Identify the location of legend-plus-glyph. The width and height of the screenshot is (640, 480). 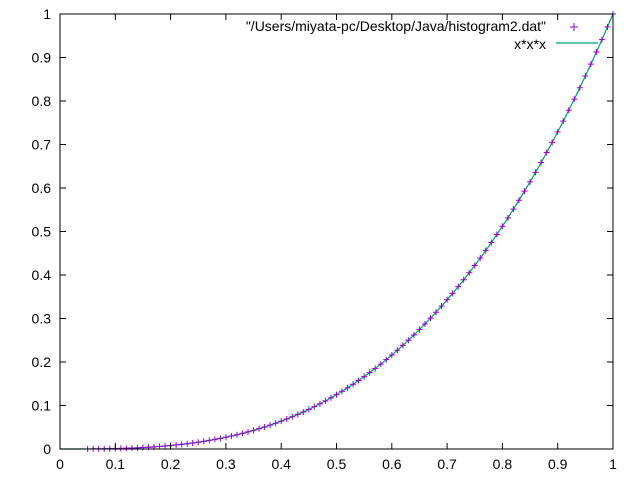
(574, 27).